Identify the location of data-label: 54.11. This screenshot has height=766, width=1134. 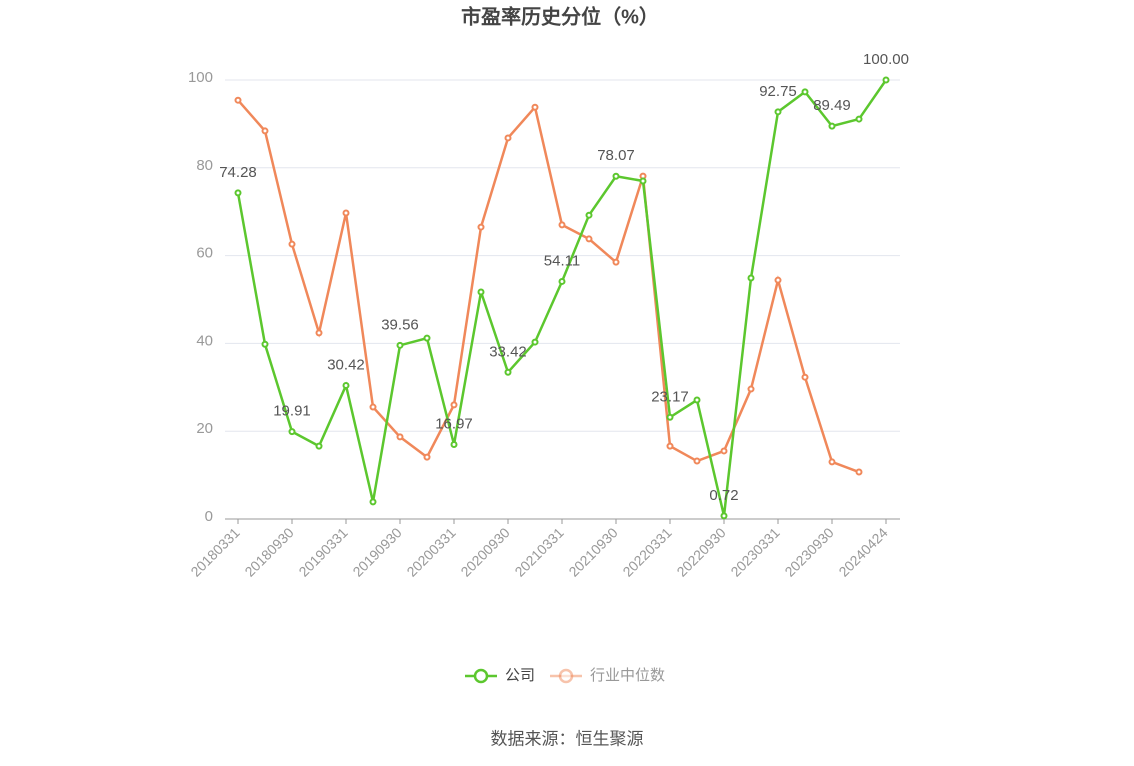
(562, 260).